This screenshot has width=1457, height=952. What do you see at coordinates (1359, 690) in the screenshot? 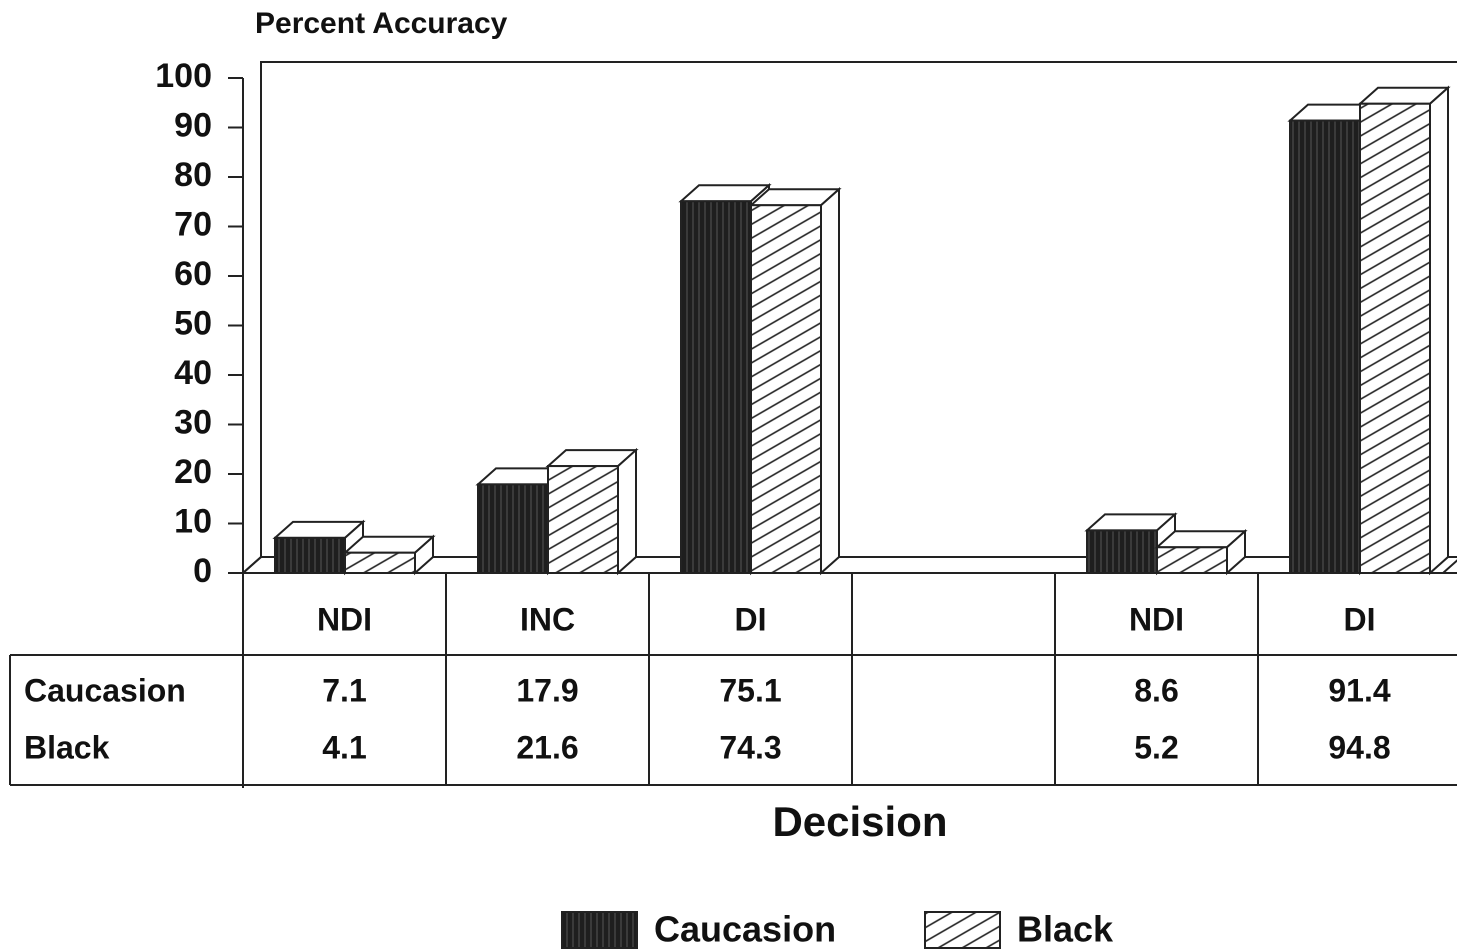
I see `table-value: 91.4` at bounding box center [1359, 690].